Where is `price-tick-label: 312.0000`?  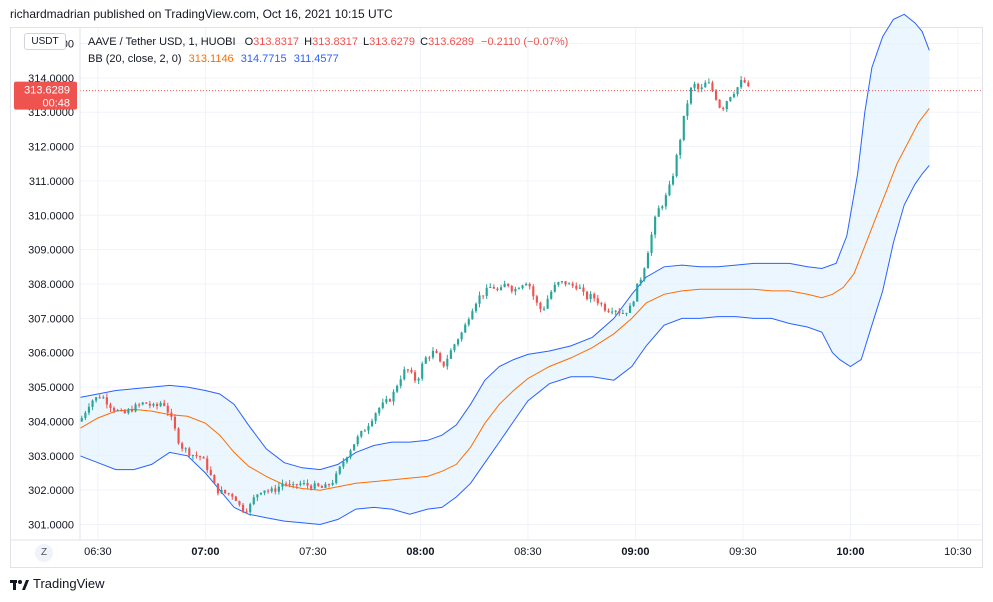 price-tick-label: 312.0000 is located at coordinates (51, 148).